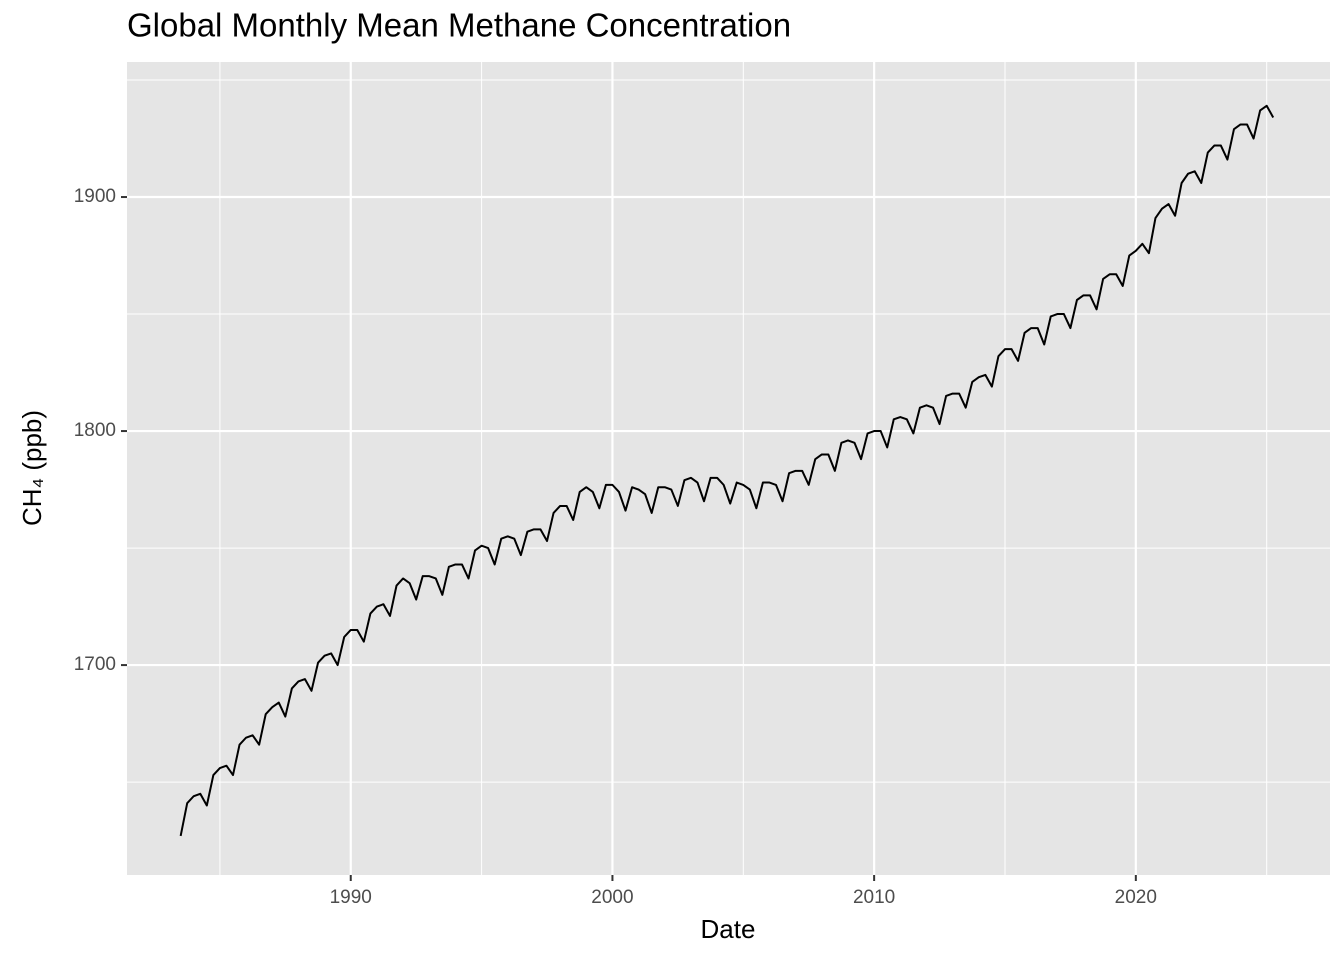 This screenshot has width=1344, height=965. What do you see at coordinates (95, 664) in the screenshot?
I see `y-tick-label: 1700` at bounding box center [95, 664].